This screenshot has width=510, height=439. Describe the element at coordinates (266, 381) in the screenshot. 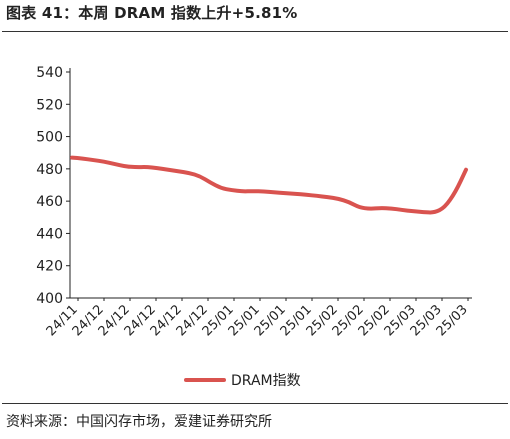

I see `legend-label: DRAM指数` at that location.